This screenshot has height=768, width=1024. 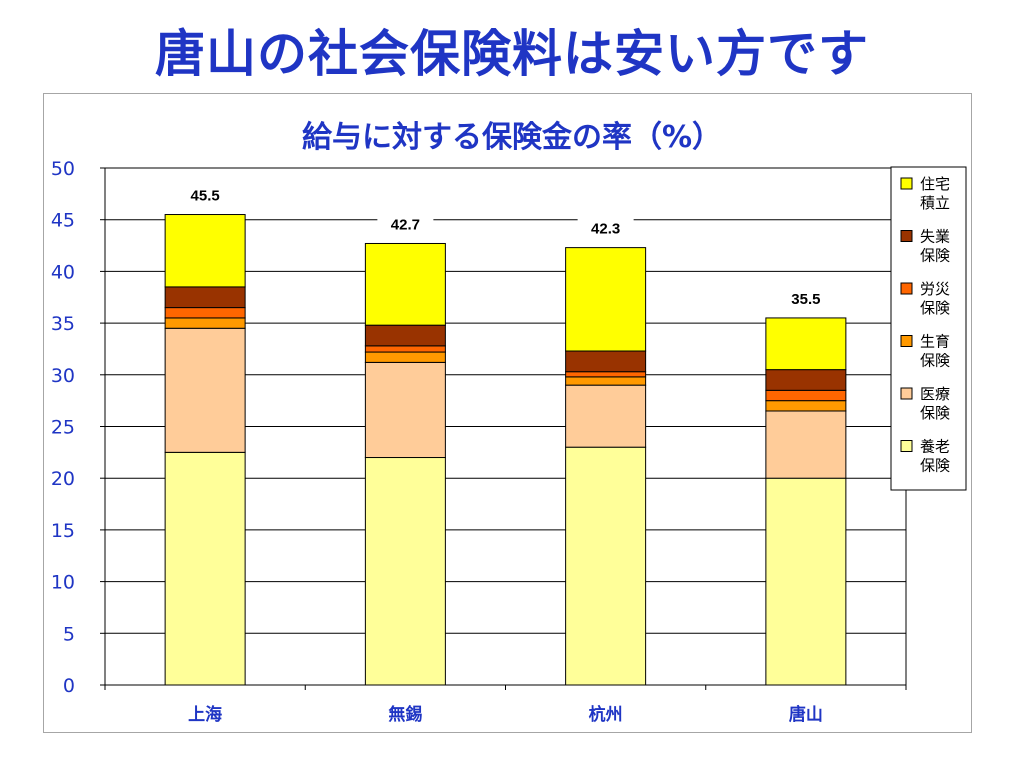 I want to click on data-label: 35.5, so click(x=805, y=299).